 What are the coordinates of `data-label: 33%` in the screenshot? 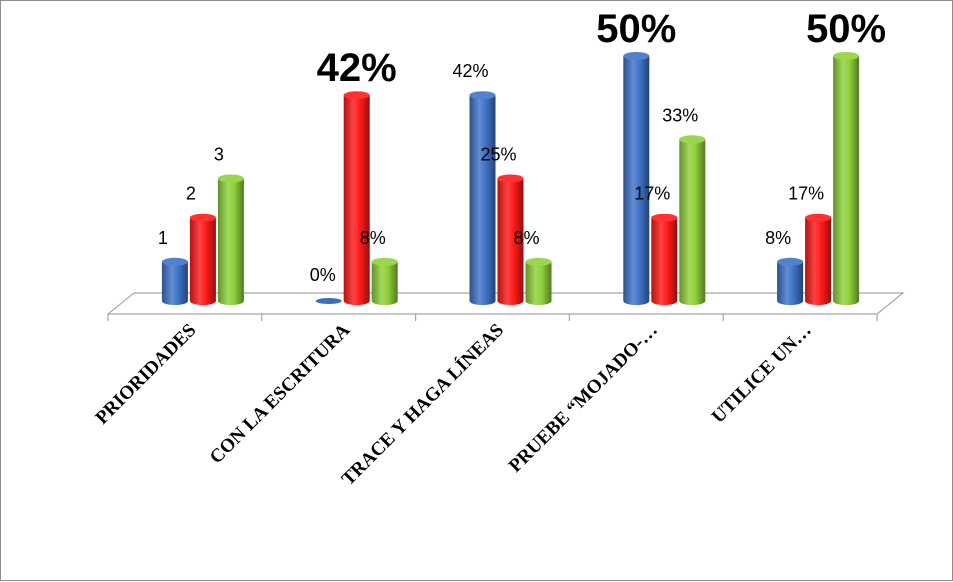 It's located at (680, 115).